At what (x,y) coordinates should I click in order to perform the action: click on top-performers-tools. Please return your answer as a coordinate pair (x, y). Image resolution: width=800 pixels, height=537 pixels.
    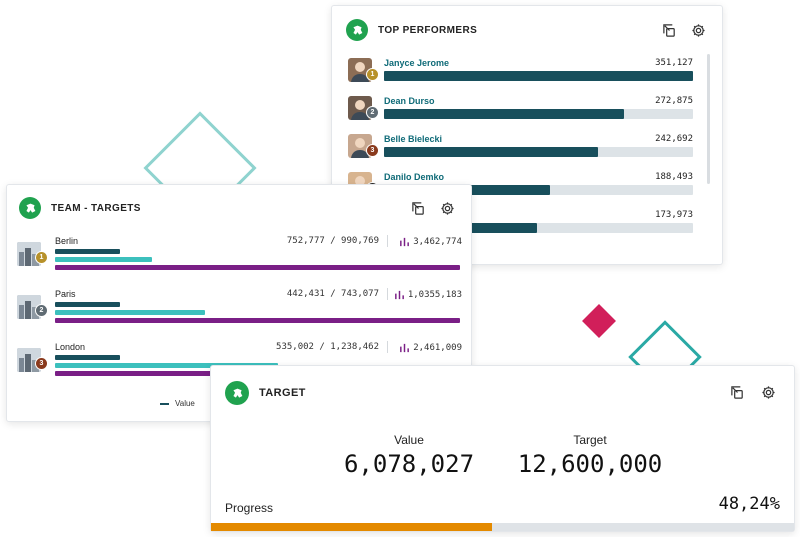
    Looking at the image, I should click on (684, 30).